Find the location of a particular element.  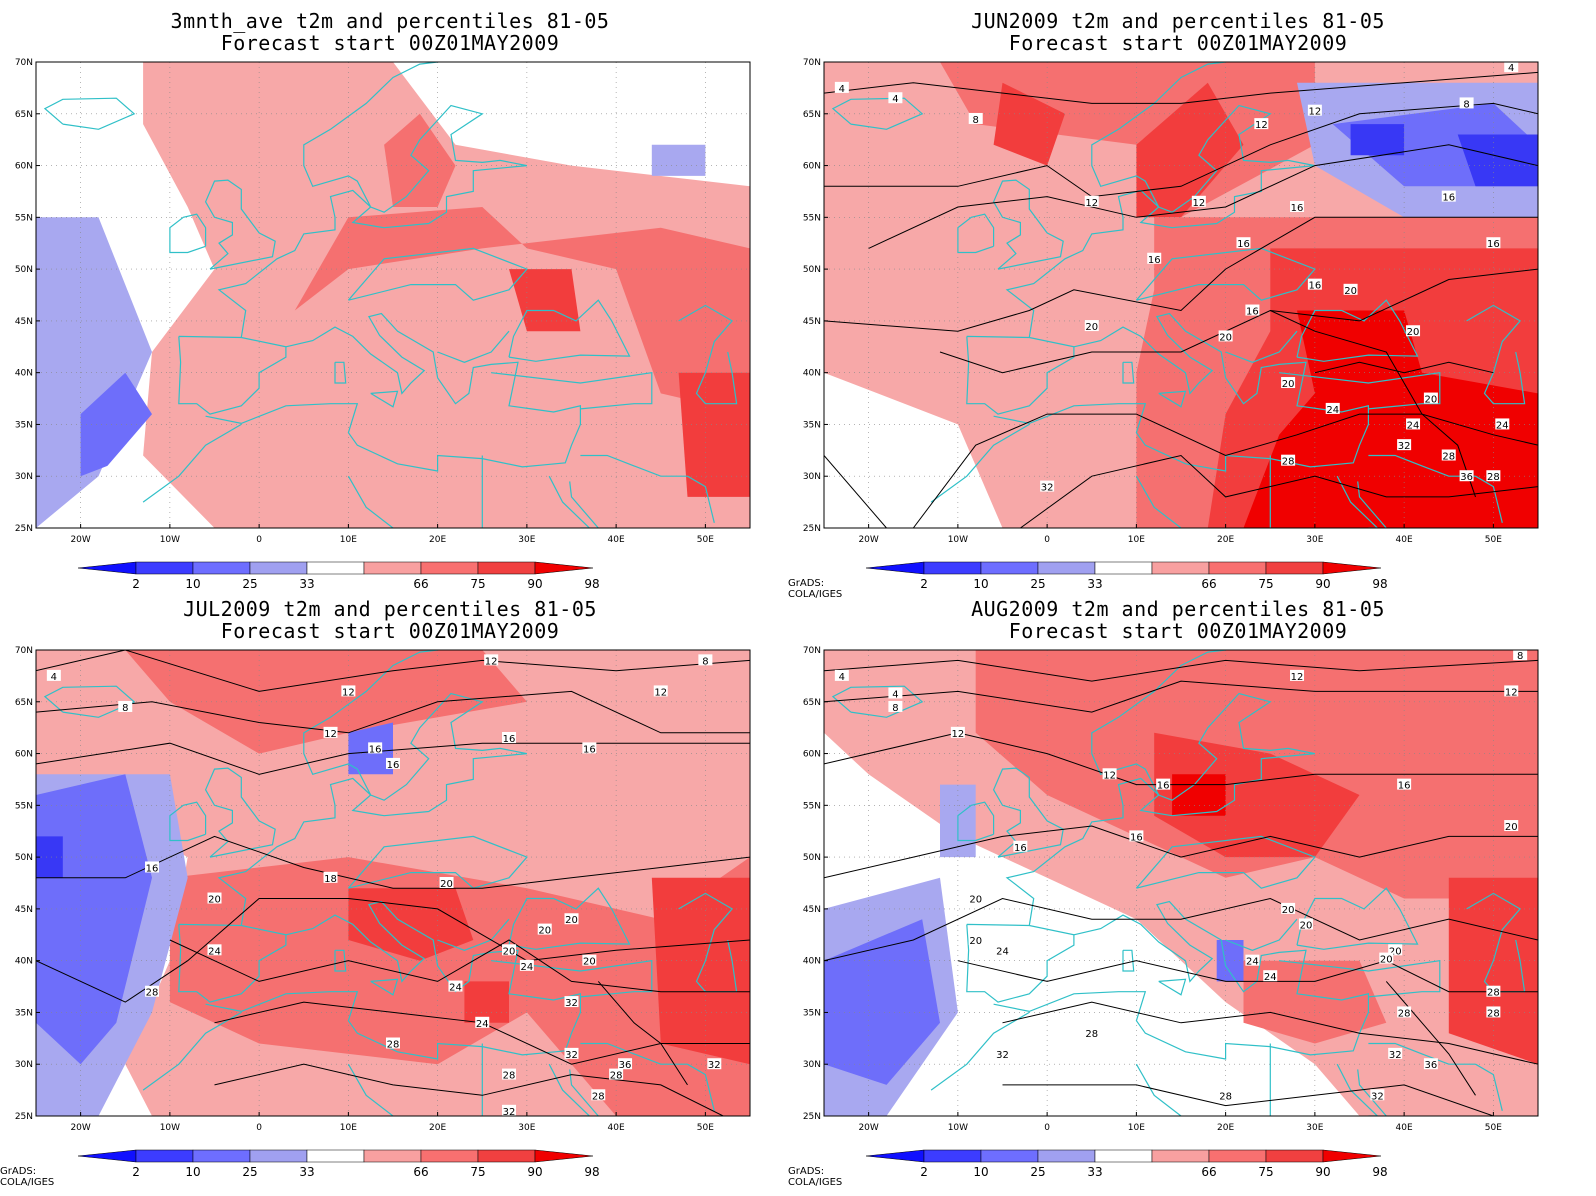

longitude-tick-label: 30E is located at coordinates (1314, 1128).